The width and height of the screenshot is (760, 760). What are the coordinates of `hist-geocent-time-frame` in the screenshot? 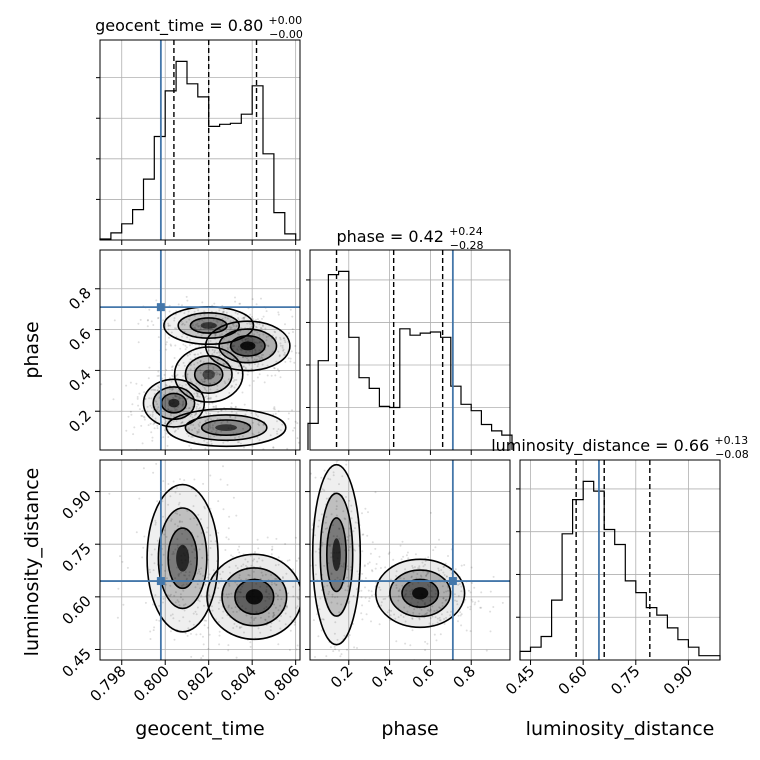 It's located at (200, 140).